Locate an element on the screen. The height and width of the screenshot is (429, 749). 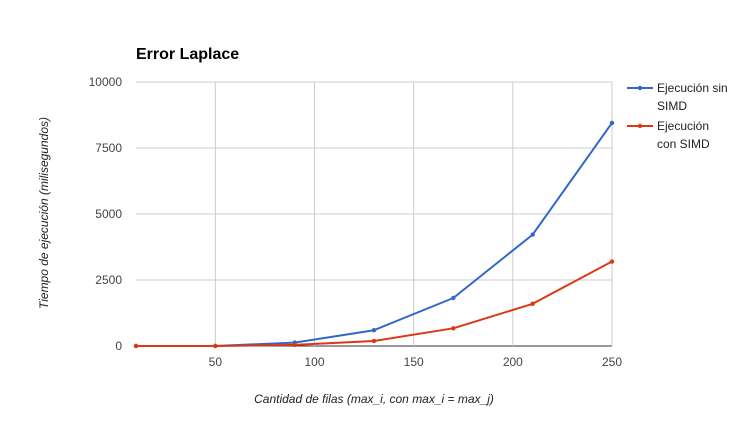
chart-title: Error Laplace is located at coordinates (187, 54).